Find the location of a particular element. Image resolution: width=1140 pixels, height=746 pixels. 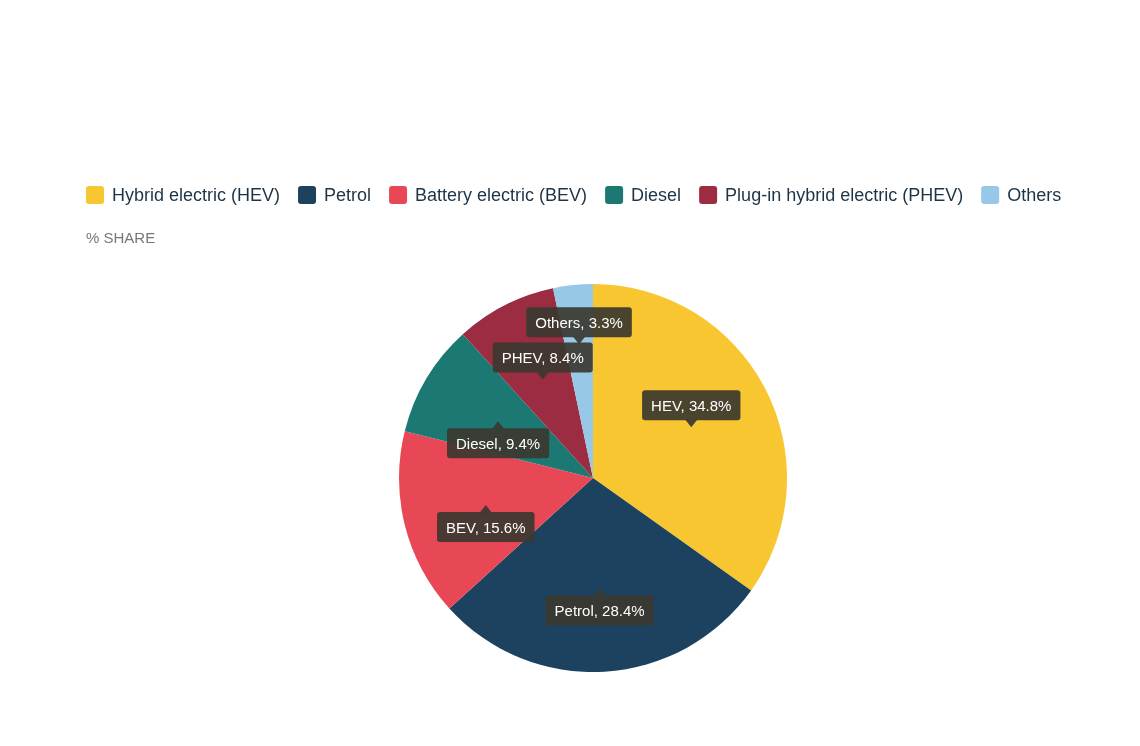

data-label: PHEV, 8.4% is located at coordinates (542, 357).